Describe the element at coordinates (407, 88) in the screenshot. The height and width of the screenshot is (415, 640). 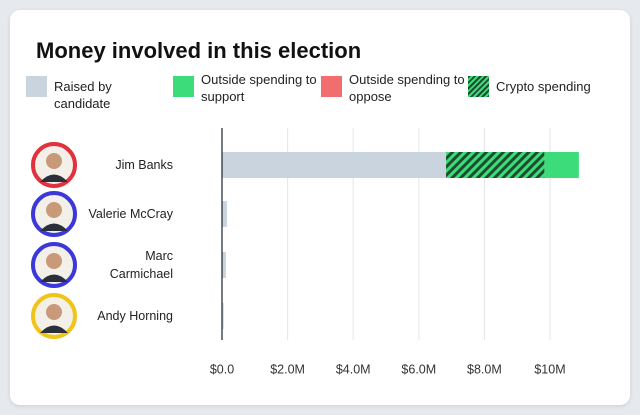
I see `legend-label: Outside spending to oppose` at that location.